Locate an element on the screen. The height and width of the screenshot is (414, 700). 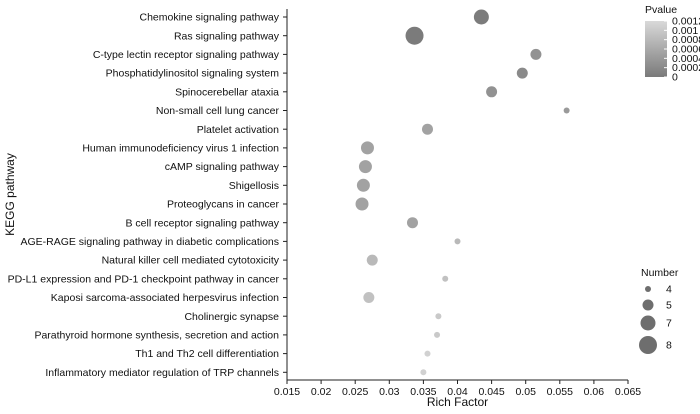
x-tick-label: 0.06 is located at coordinates (594, 392).